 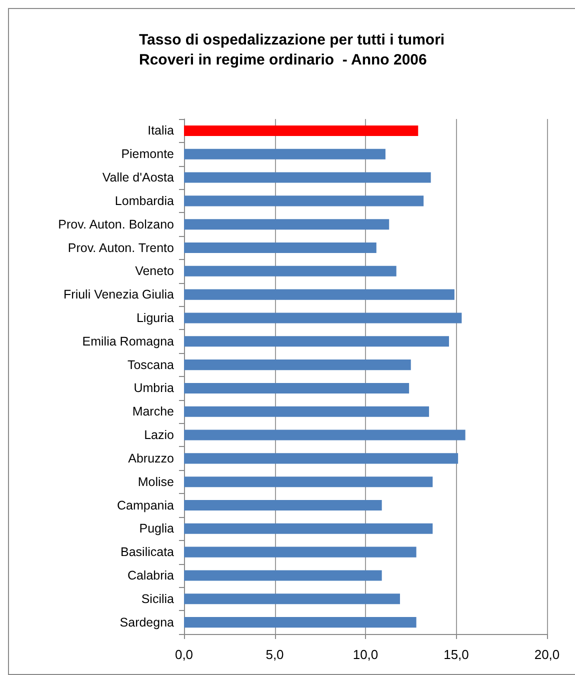 I want to click on y-tick-label: Puglia, so click(x=156, y=529).